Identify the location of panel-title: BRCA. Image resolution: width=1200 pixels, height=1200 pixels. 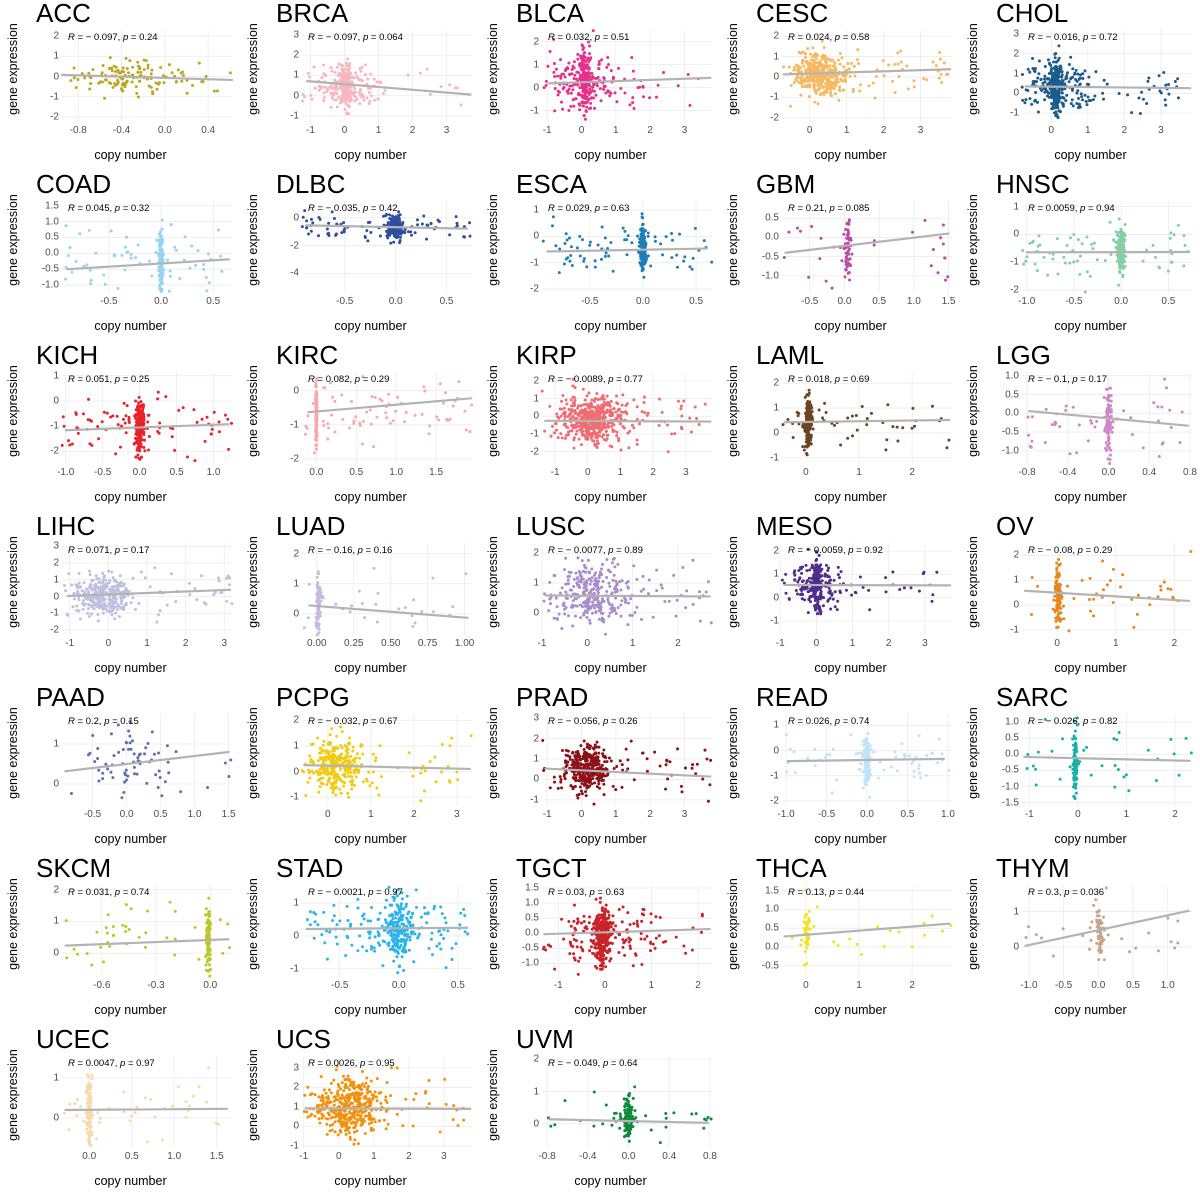
(312, 14).